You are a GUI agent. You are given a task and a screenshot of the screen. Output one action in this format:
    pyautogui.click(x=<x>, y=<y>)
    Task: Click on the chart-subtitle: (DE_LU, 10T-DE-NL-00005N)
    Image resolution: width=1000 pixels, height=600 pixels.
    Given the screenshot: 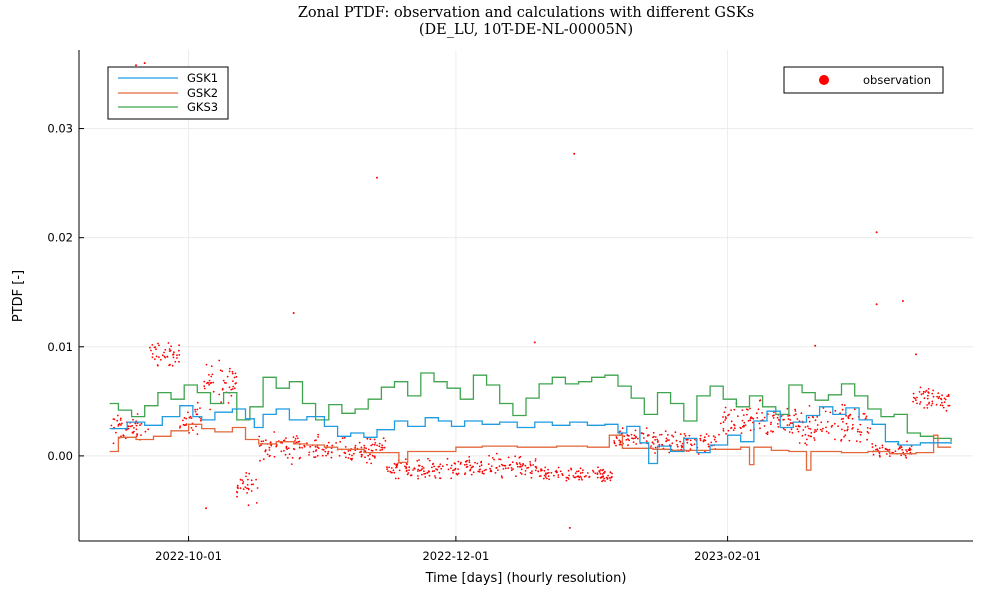 What is the action you would take?
    pyautogui.click(x=526, y=30)
    